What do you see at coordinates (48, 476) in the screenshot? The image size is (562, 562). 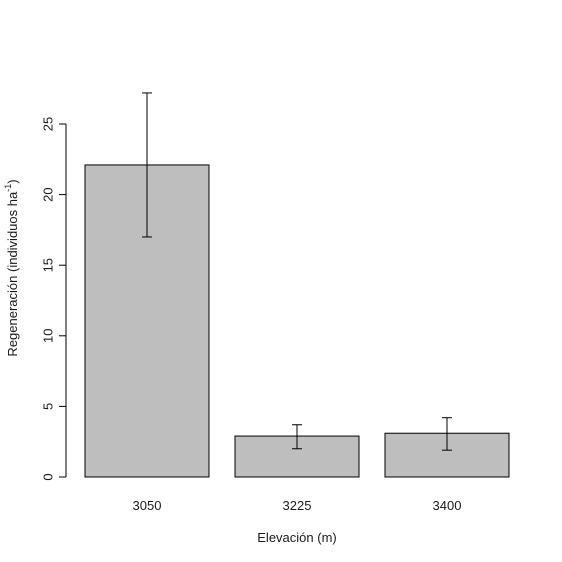 I see `y-tick-label: 0` at bounding box center [48, 476].